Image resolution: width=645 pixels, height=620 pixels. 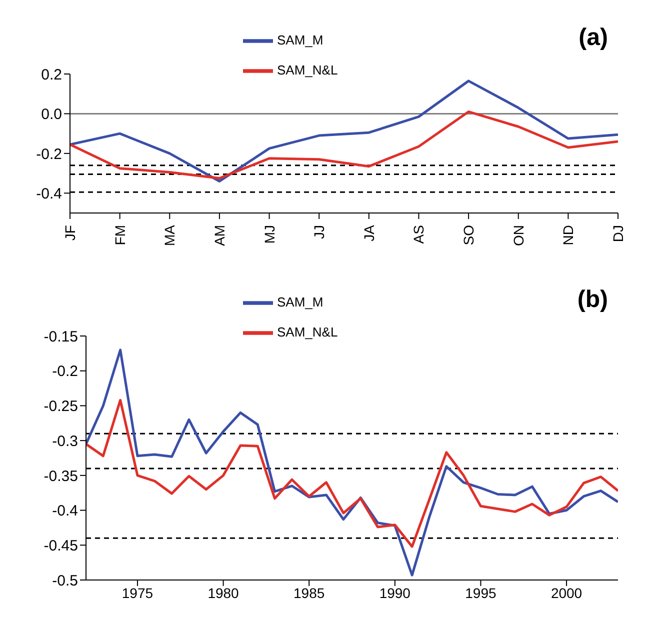 I want to click on x-tick-label: ND, so click(x=568, y=235).